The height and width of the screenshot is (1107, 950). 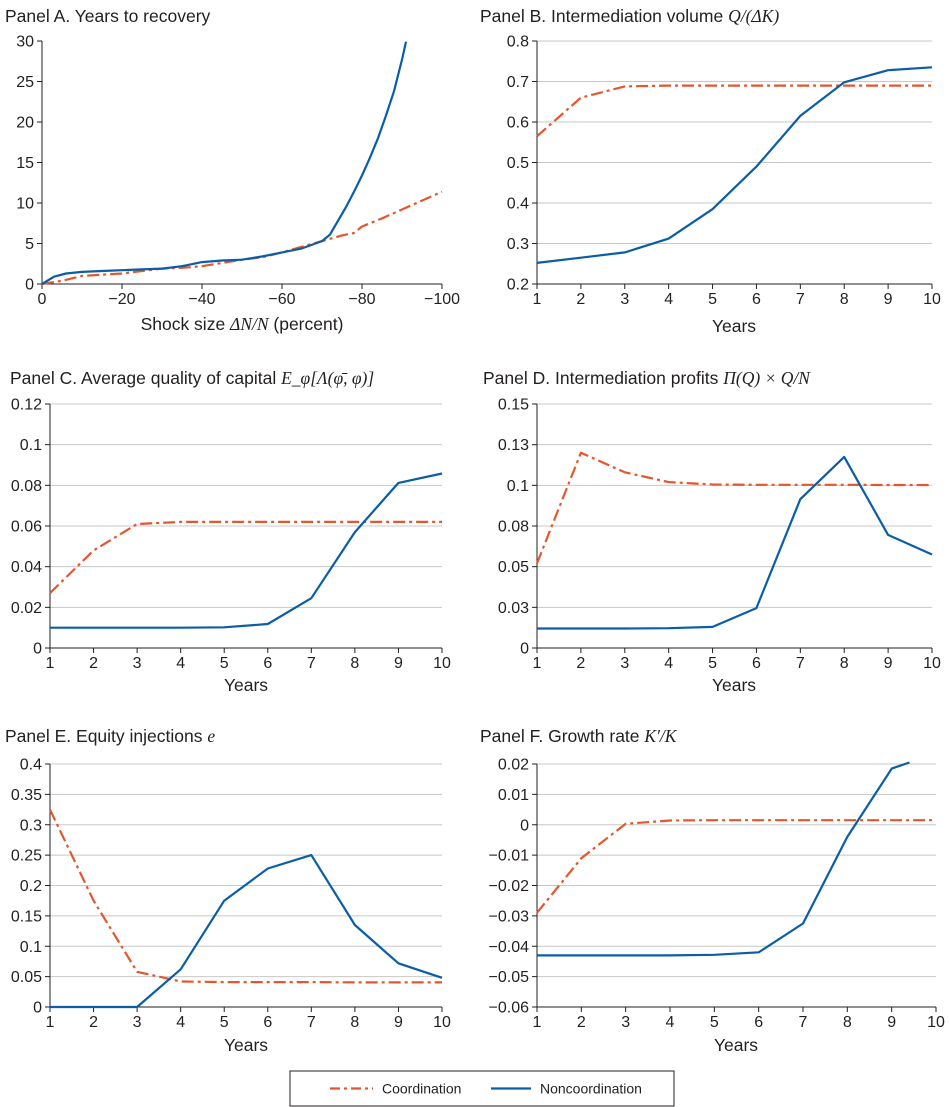 What do you see at coordinates (513, 608) in the screenshot?
I see `y-tick-label: 0.03` at bounding box center [513, 608].